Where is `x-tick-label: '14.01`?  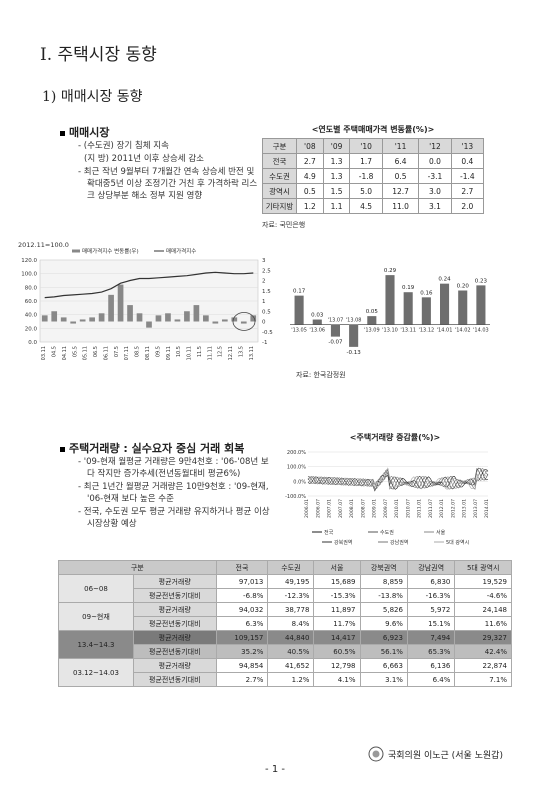 x-tick-label: '14.01 is located at coordinates (445, 331).